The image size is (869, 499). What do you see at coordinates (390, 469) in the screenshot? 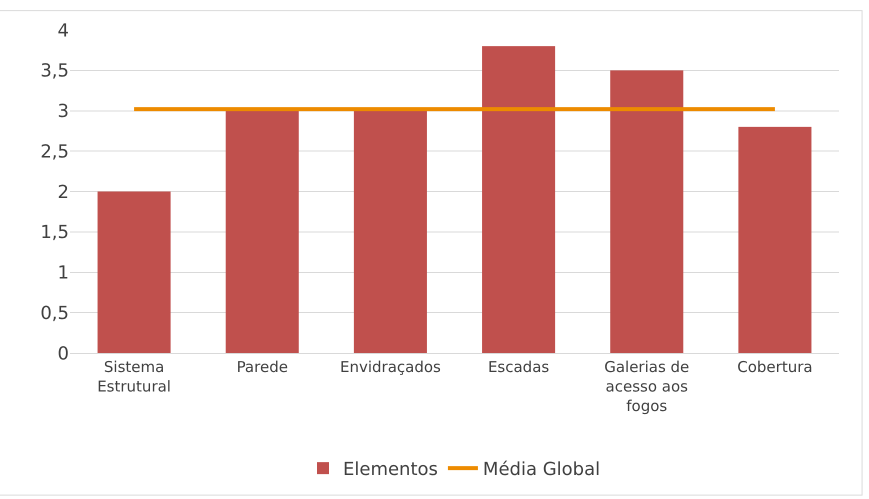
I see `legend-label: Elementos` at bounding box center [390, 469].